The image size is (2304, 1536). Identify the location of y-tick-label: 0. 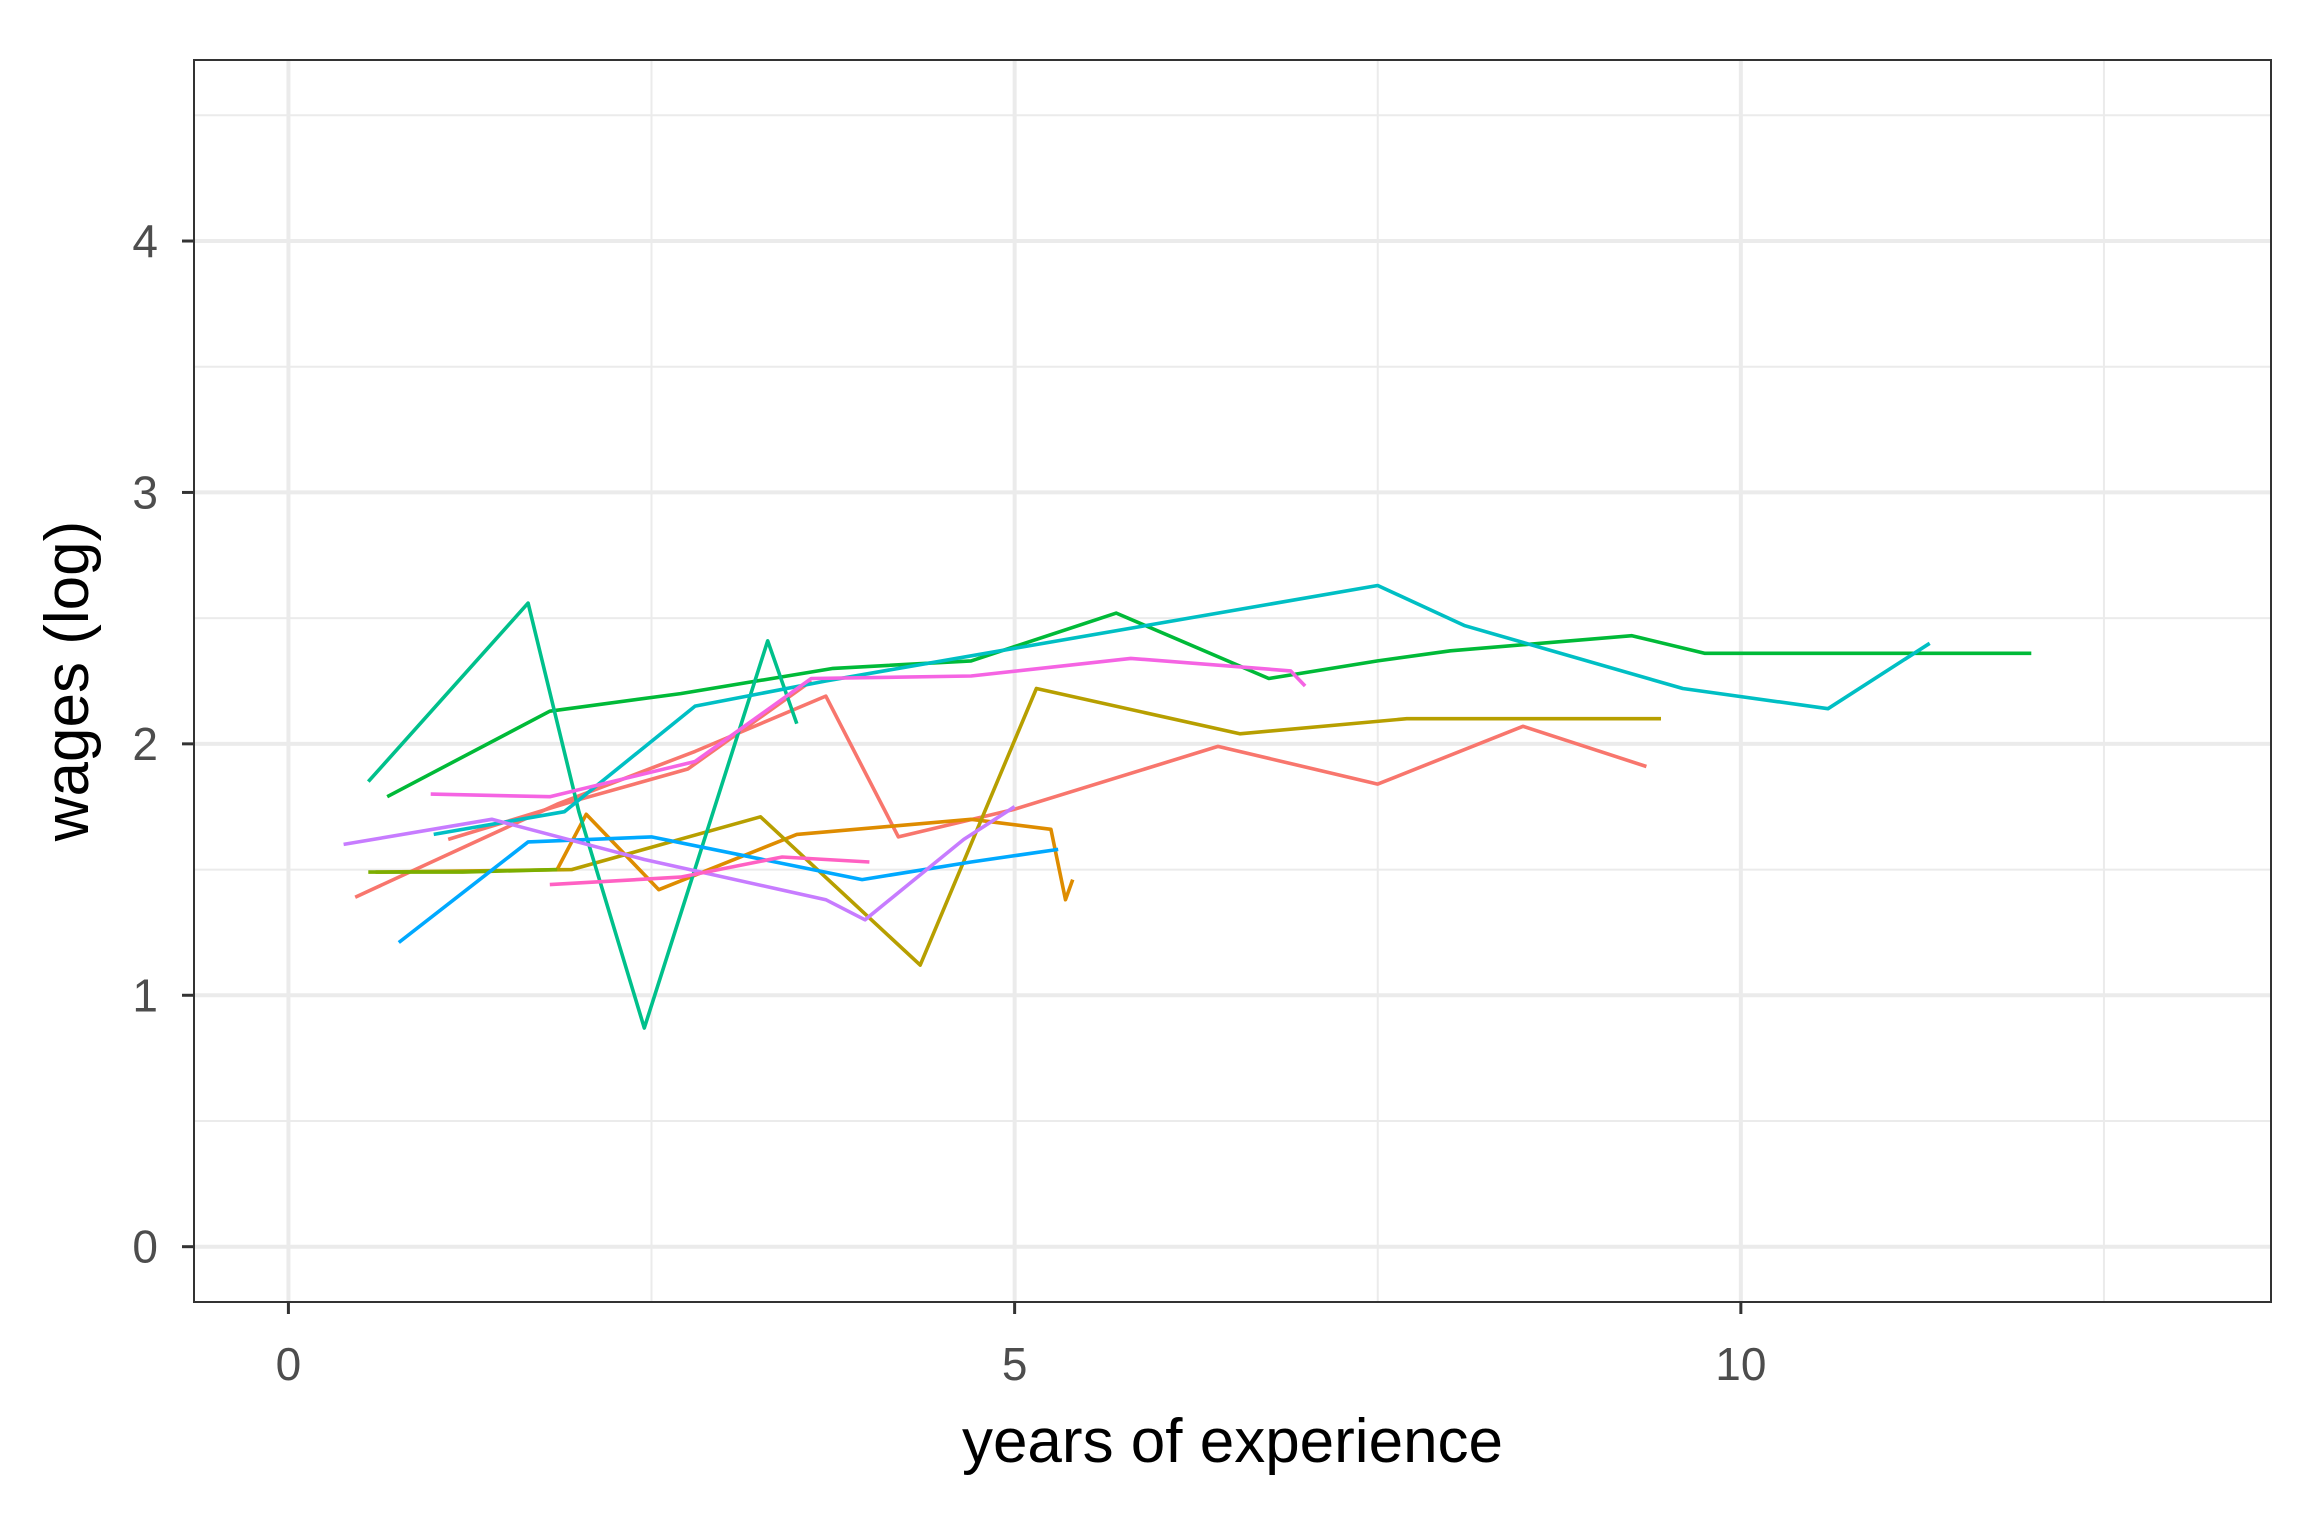
(145, 1247).